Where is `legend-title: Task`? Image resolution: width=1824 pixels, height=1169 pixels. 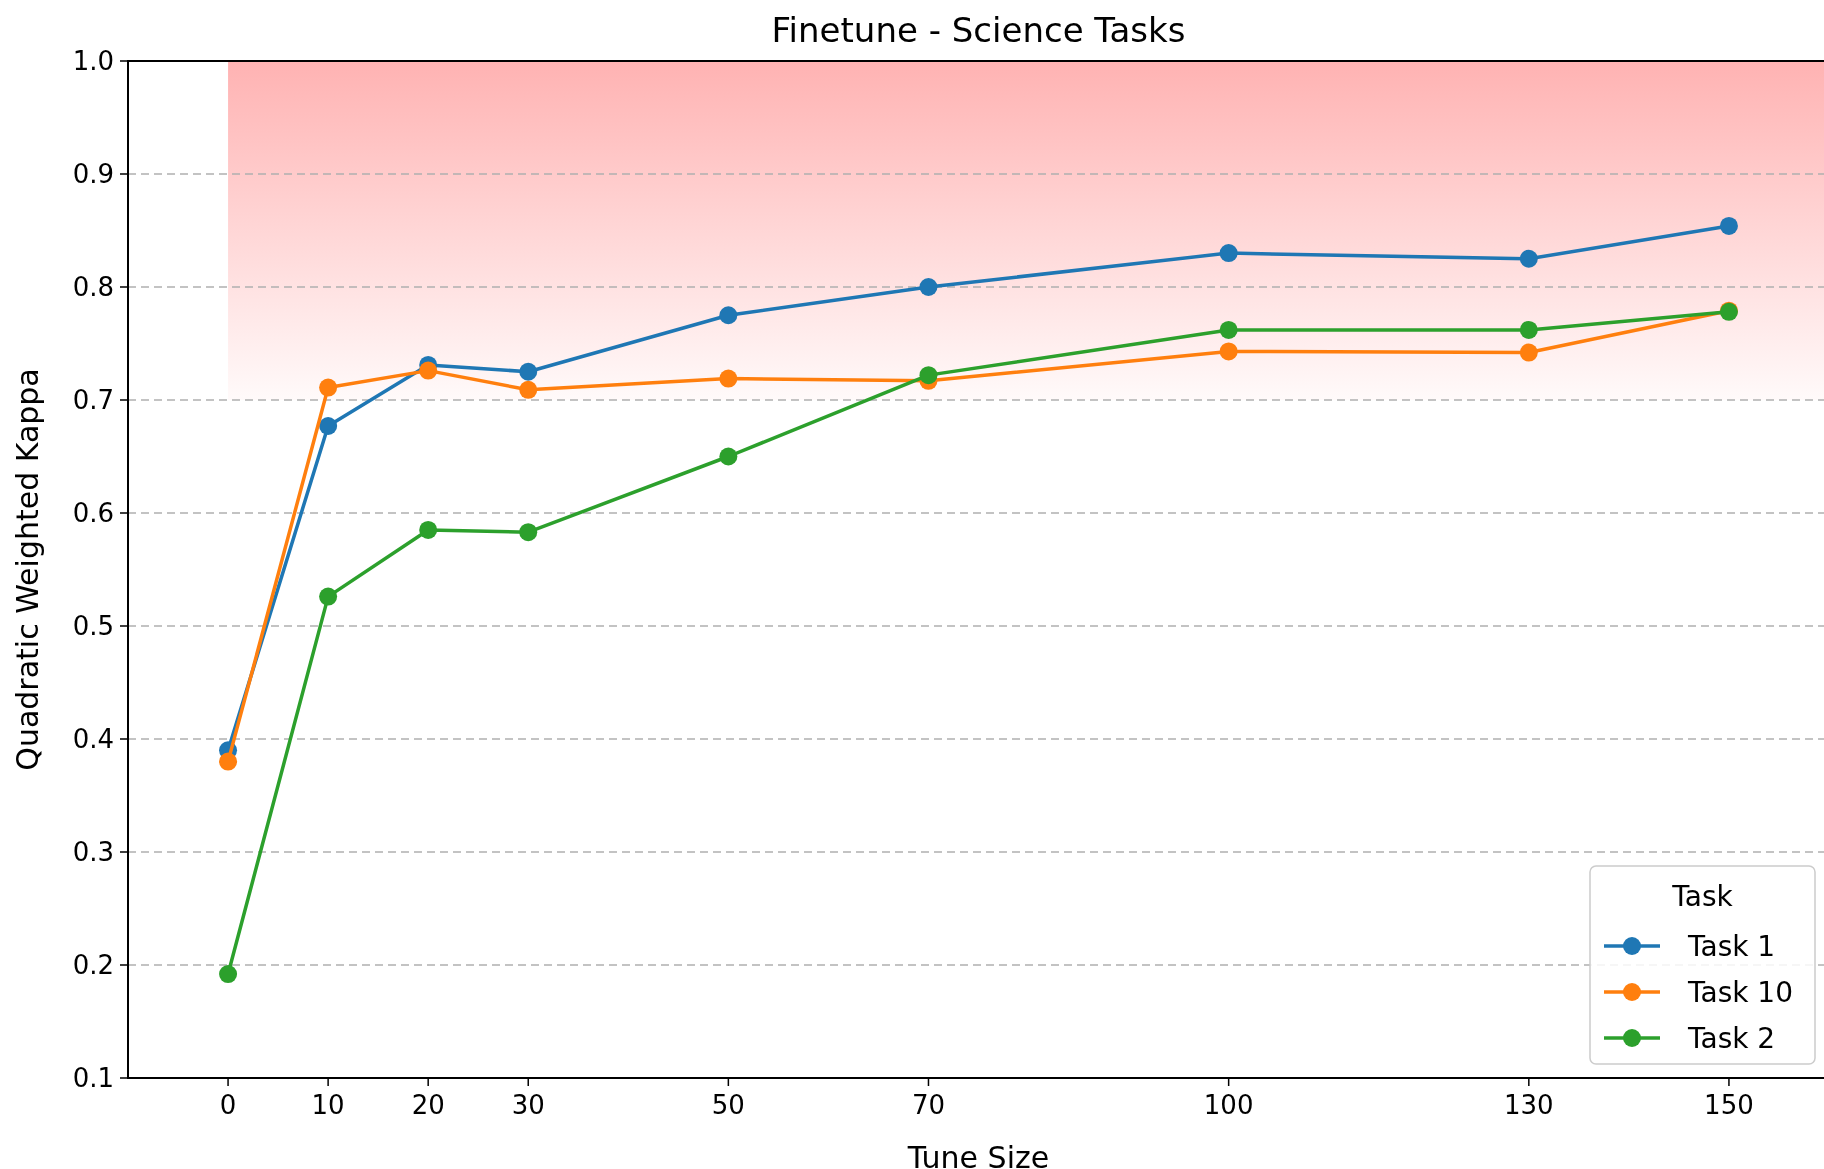
legend-title: Task is located at coordinates (1702, 896).